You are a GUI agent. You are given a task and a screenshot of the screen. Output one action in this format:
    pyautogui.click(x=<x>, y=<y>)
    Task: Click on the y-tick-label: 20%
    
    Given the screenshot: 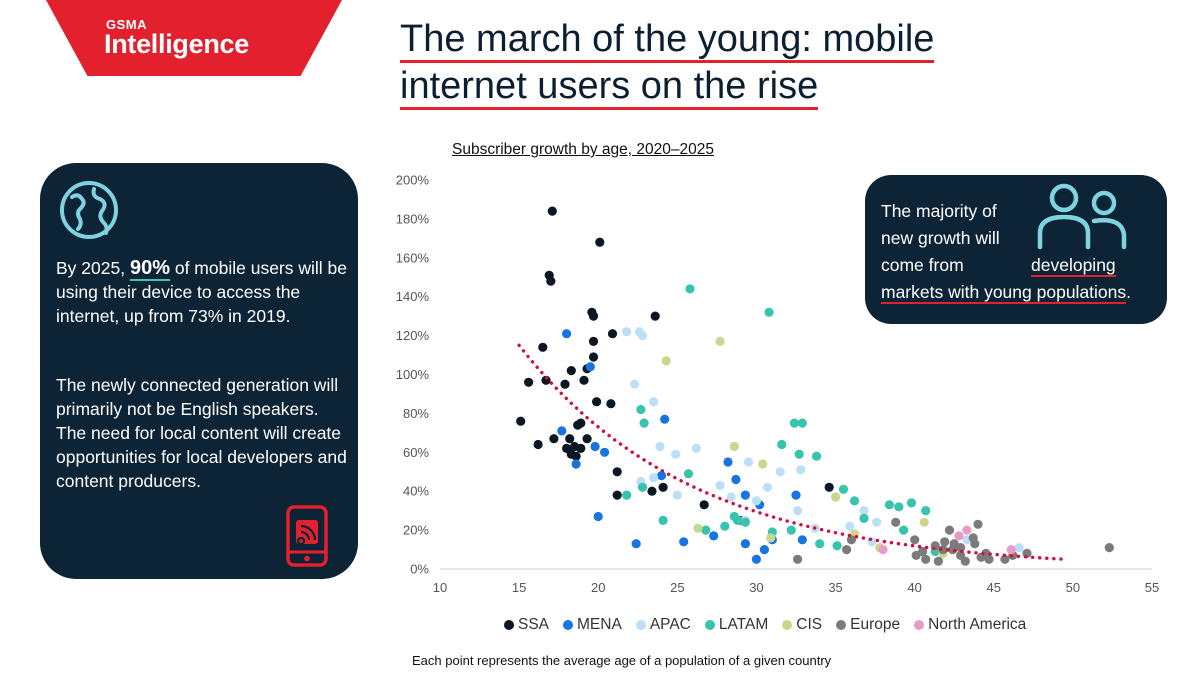 What is the action you would take?
    pyautogui.click(x=416, y=530)
    